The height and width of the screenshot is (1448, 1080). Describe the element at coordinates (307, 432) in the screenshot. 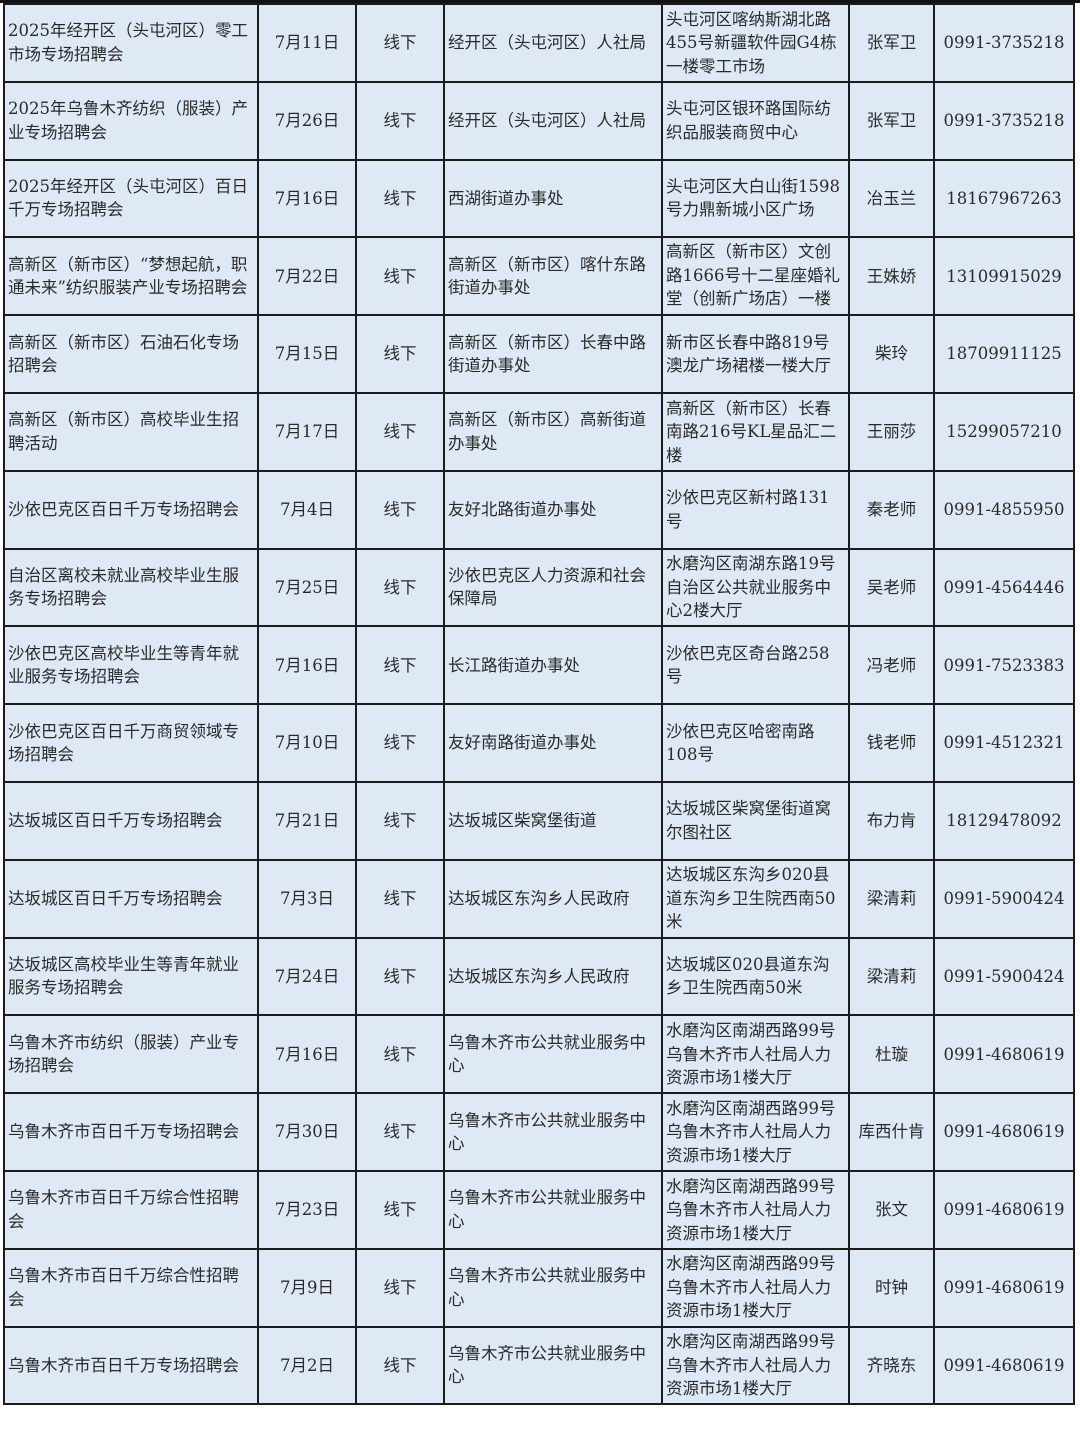

I see `date-cell-text: 7月17日` at that location.